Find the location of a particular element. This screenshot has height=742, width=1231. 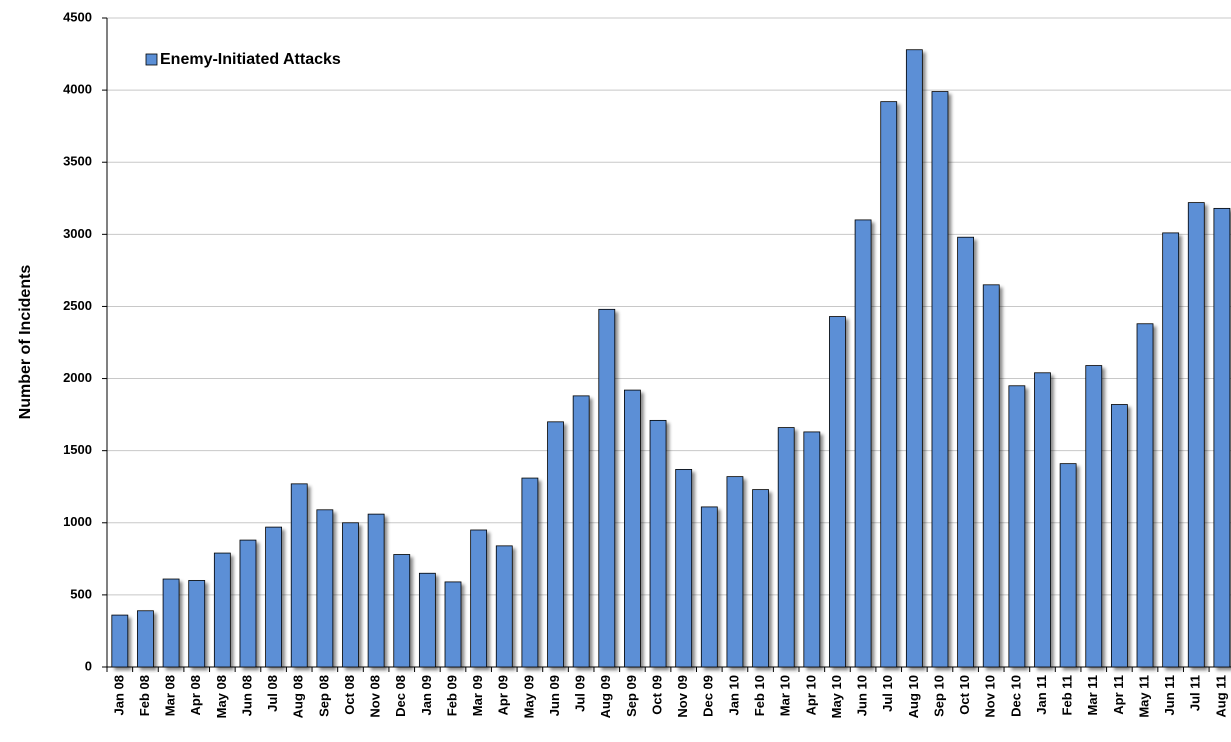

y-tick-label: 4500 is located at coordinates (77, 16).